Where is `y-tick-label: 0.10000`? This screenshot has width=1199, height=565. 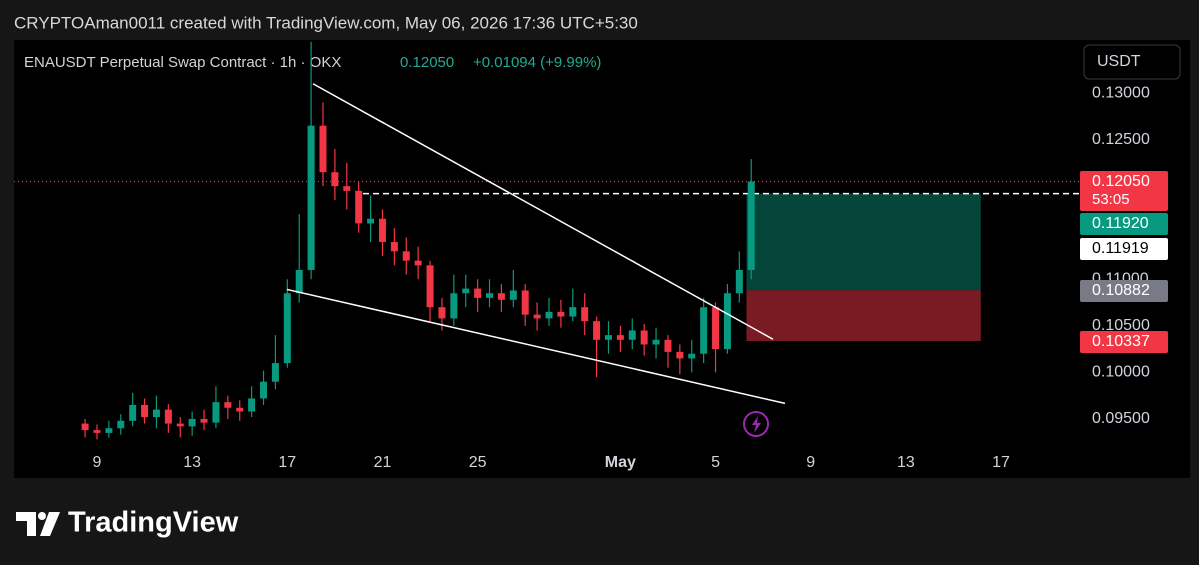
y-tick-label: 0.10000 is located at coordinates (1121, 372).